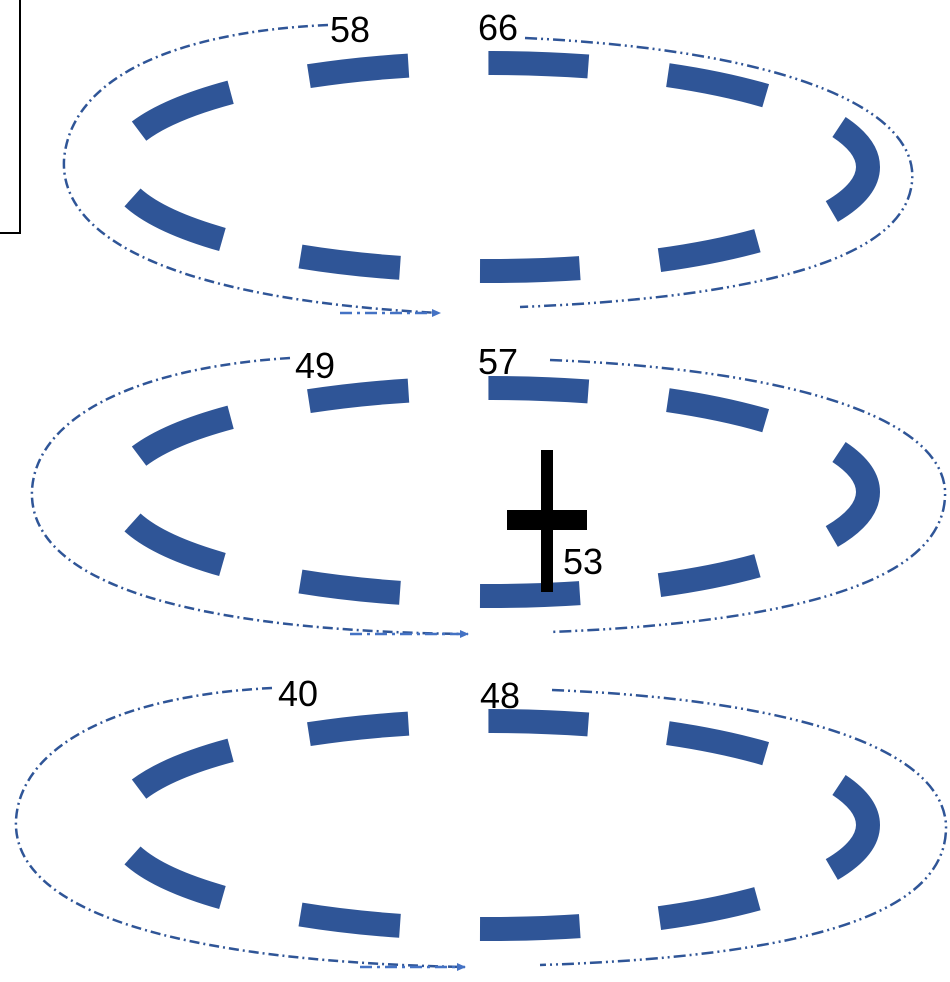 This screenshot has width=950, height=982. I want to click on ring-3-end-label: 48, so click(500, 695).